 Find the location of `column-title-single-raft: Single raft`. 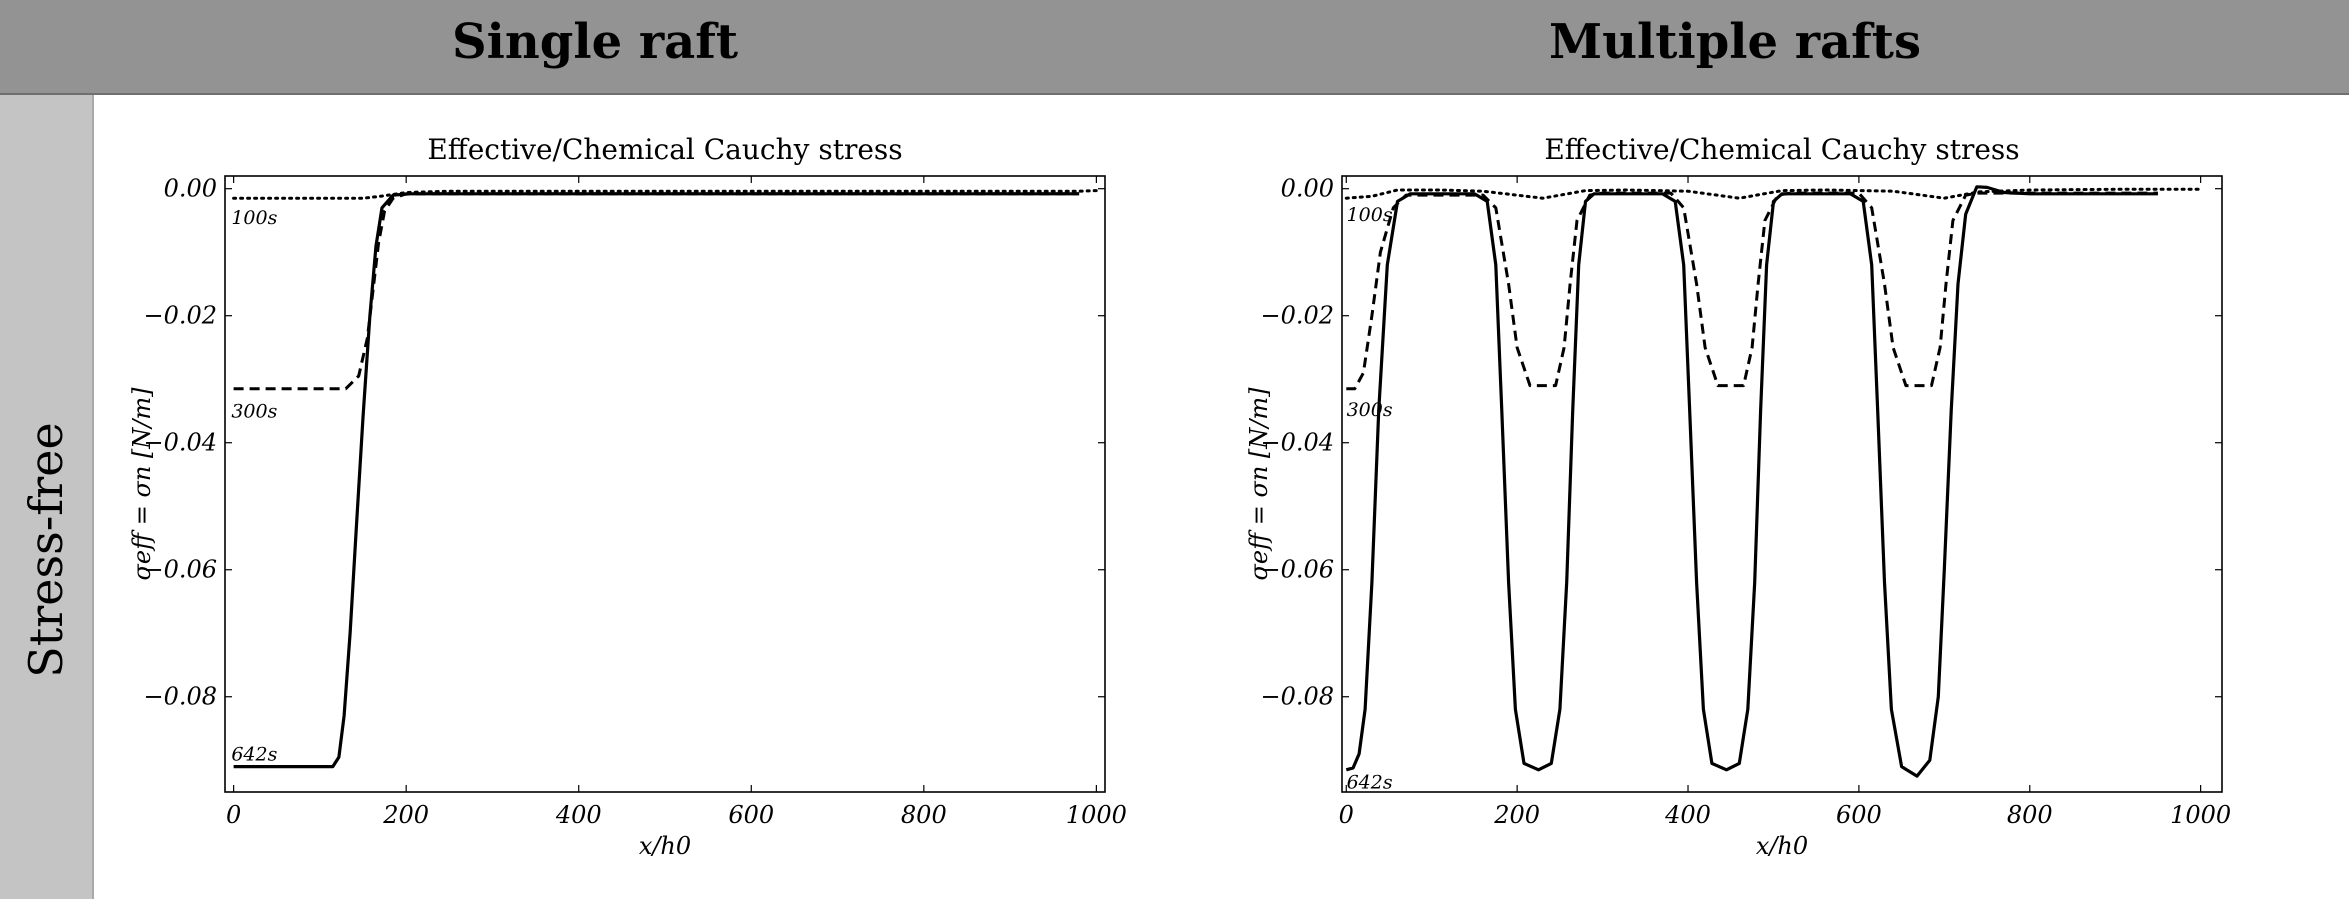

column-title-single-raft: Single raft is located at coordinates (595, 42).